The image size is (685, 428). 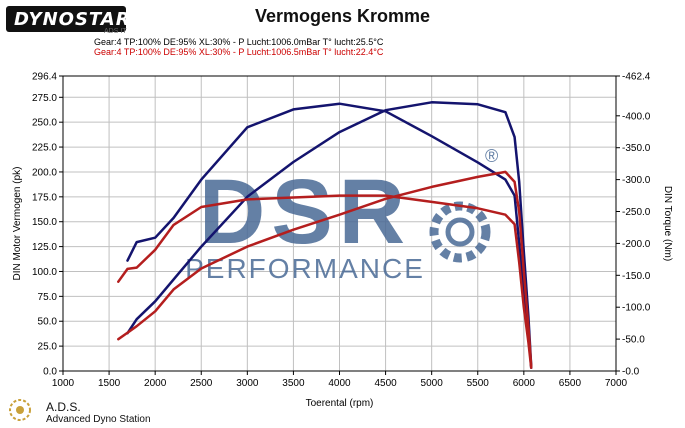 What do you see at coordinates (633, 340) in the screenshot?
I see `y-right-tick-label: -50.0` at bounding box center [633, 340].